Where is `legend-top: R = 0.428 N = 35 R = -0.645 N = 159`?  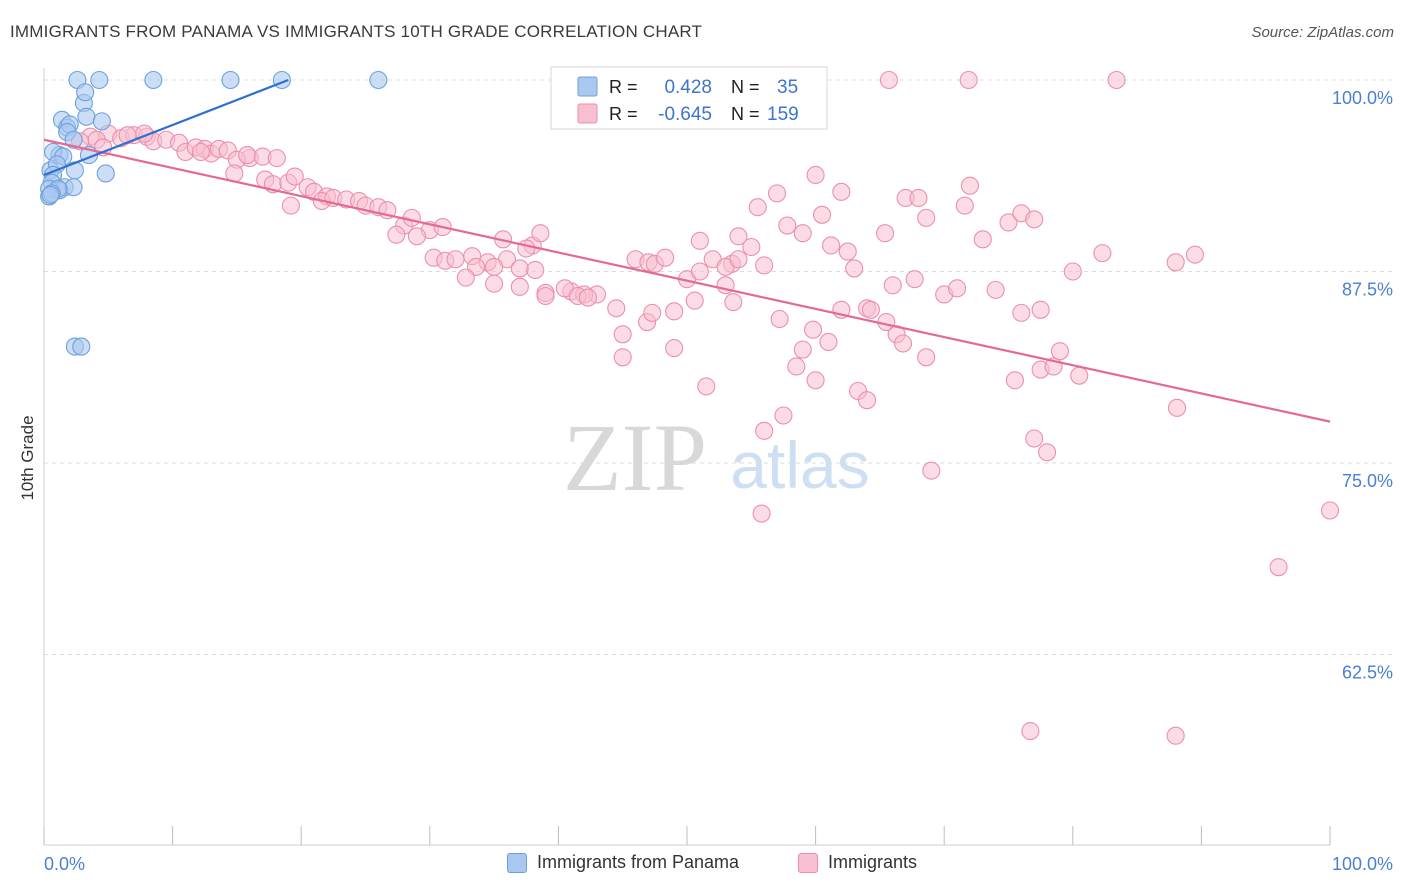
legend-top: R = 0.428 N = 35 R = -0.645 N = 159 is located at coordinates (689, 98).